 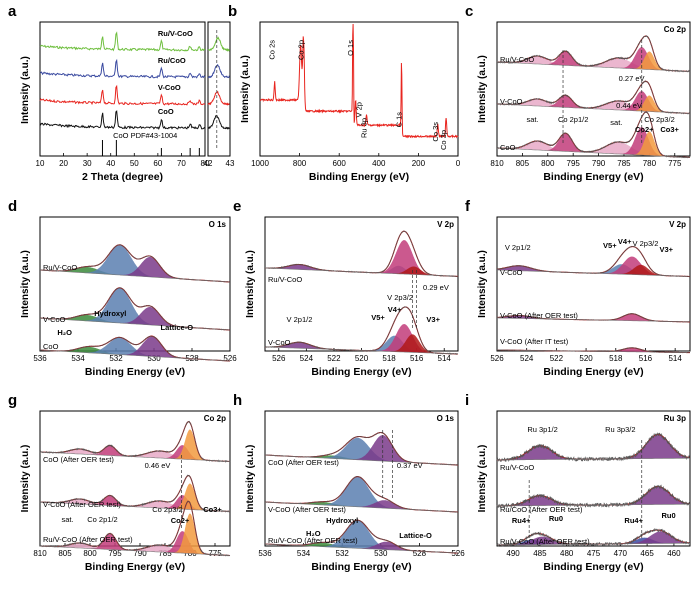 What do you see at coordinates (458, 163) in the screenshot?
I see `x-tick-label: 0` at bounding box center [458, 163].